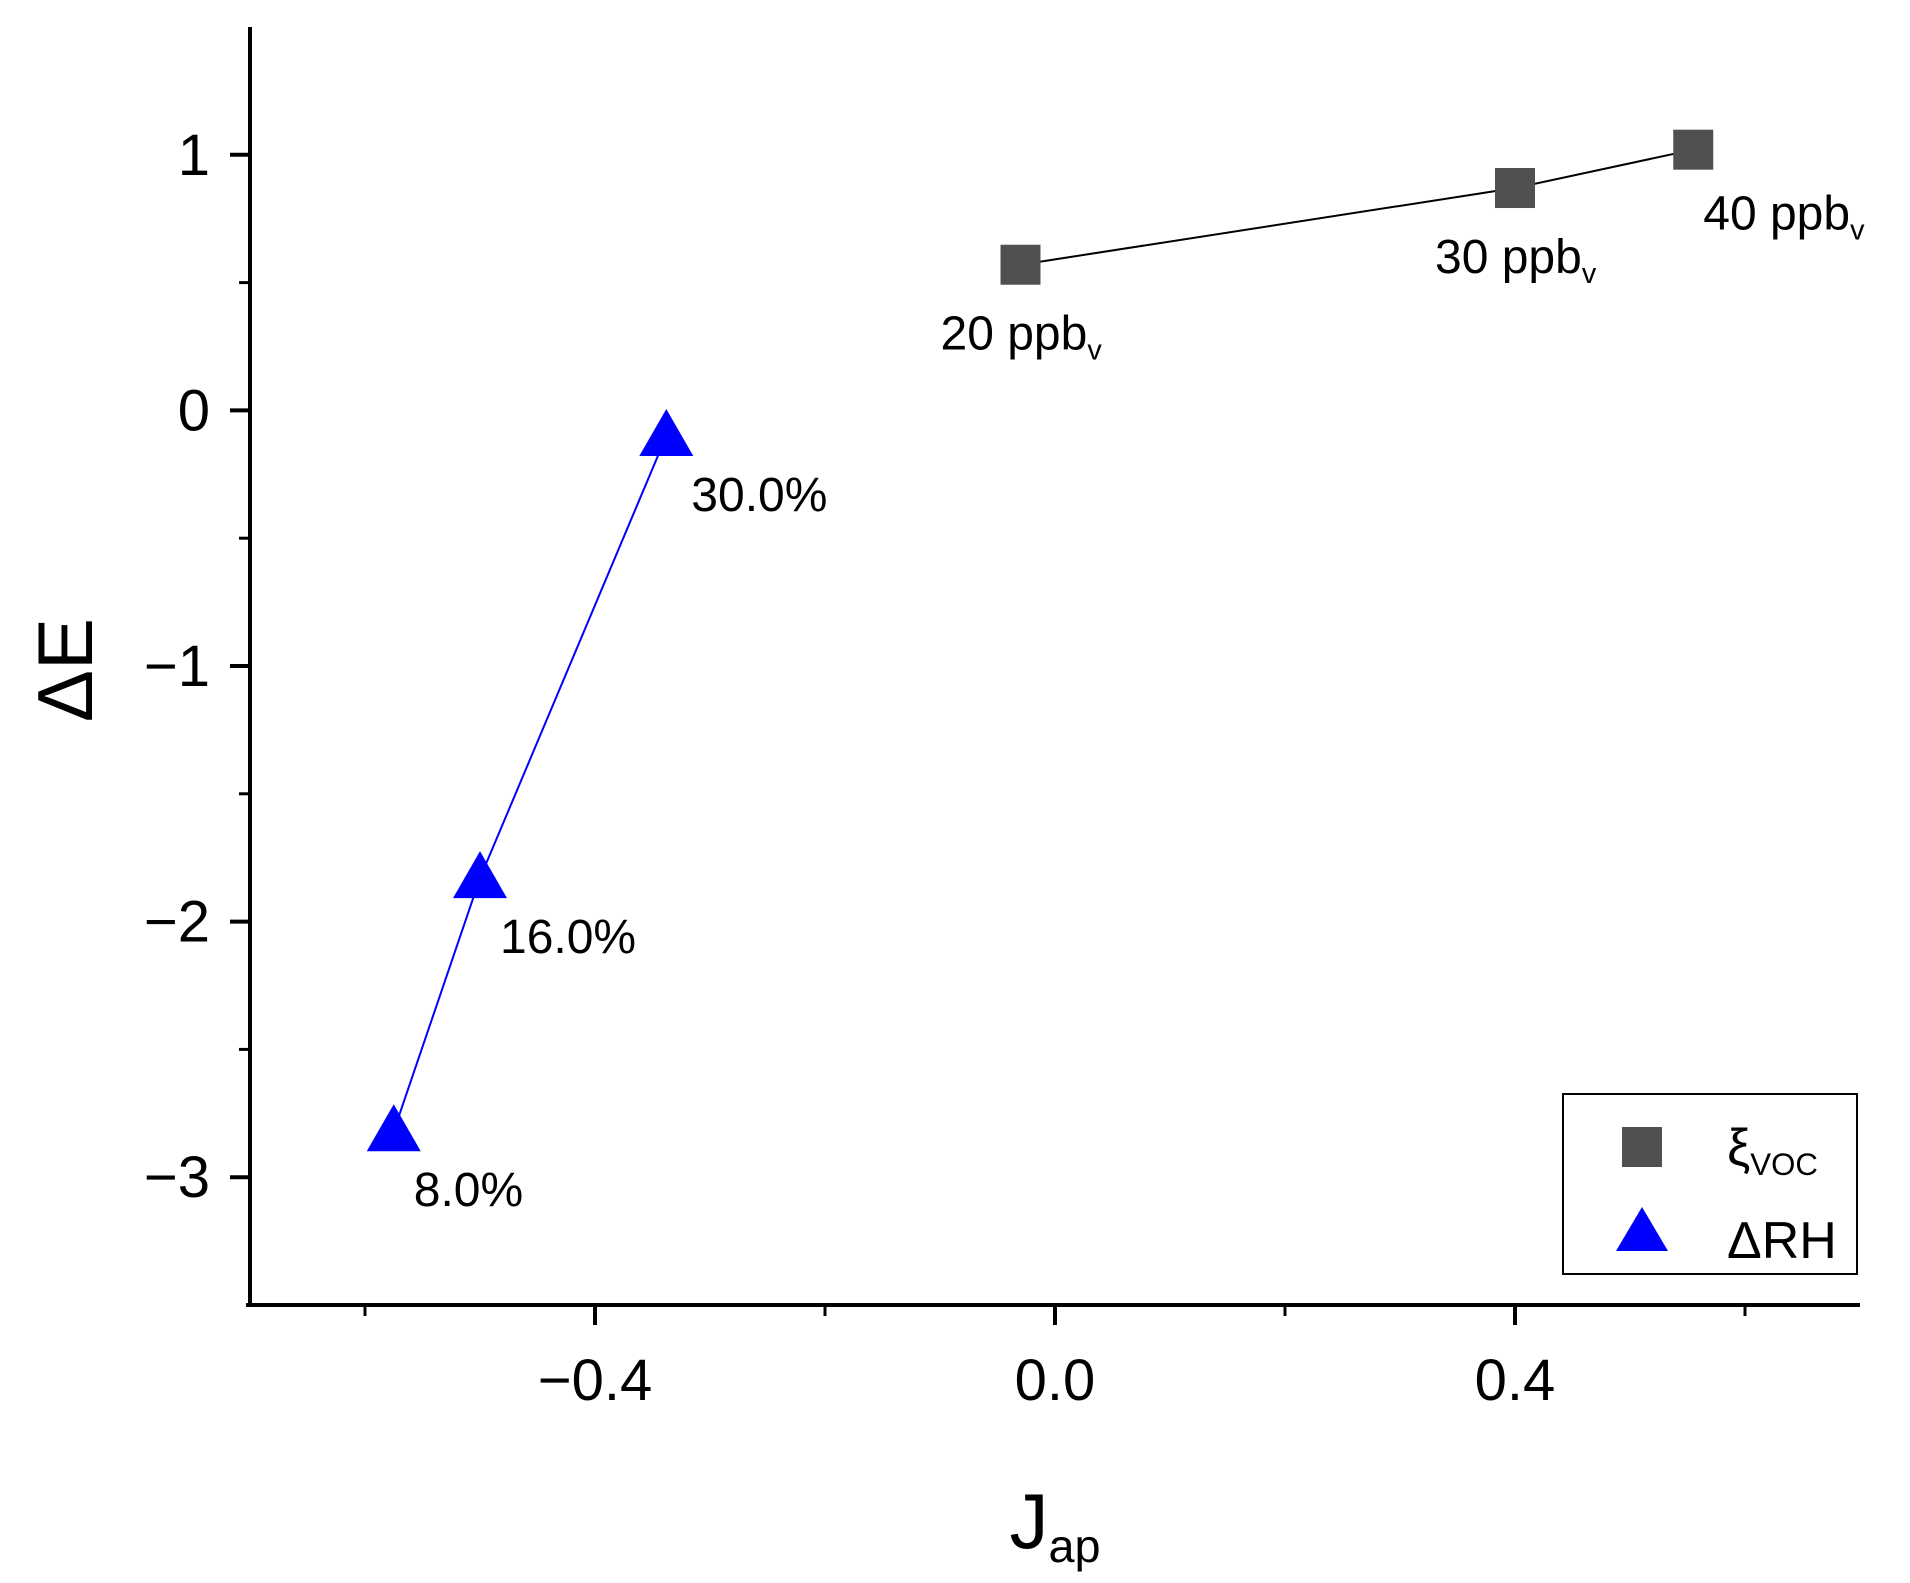 The image size is (1910, 1583). I want to click on x-tick-label: −0.4, so click(595, 1380).